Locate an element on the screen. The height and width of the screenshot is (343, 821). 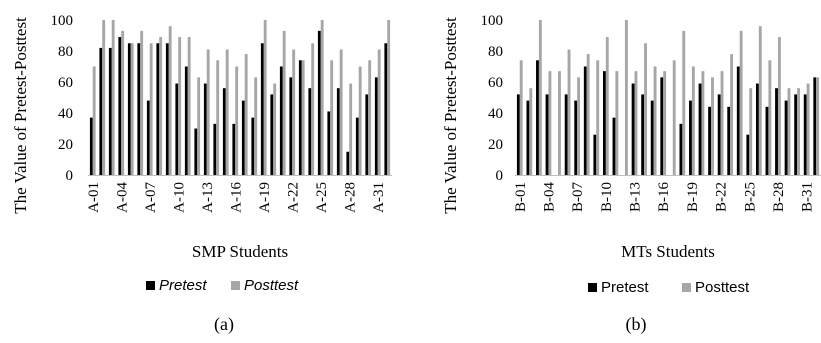
x-tick-label: B-16 is located at coordinates (664, 197).